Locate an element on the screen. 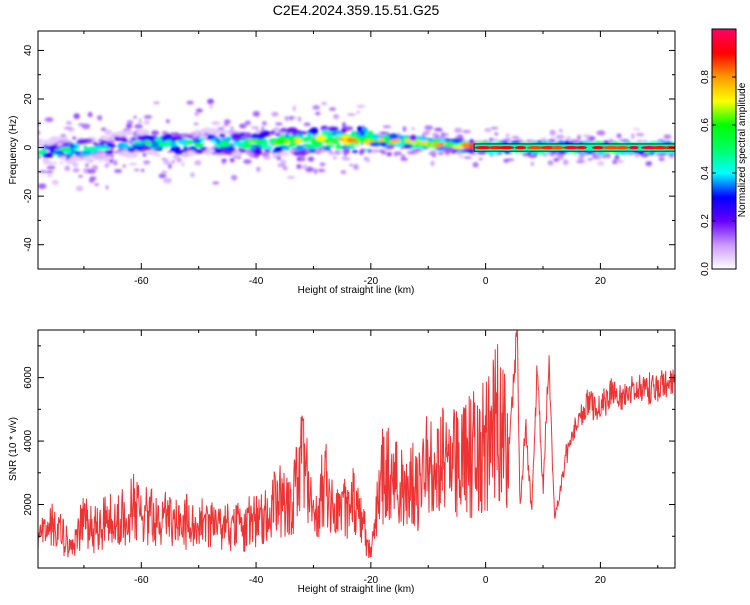  colorbar-frame is located at coordinates (724, 149).